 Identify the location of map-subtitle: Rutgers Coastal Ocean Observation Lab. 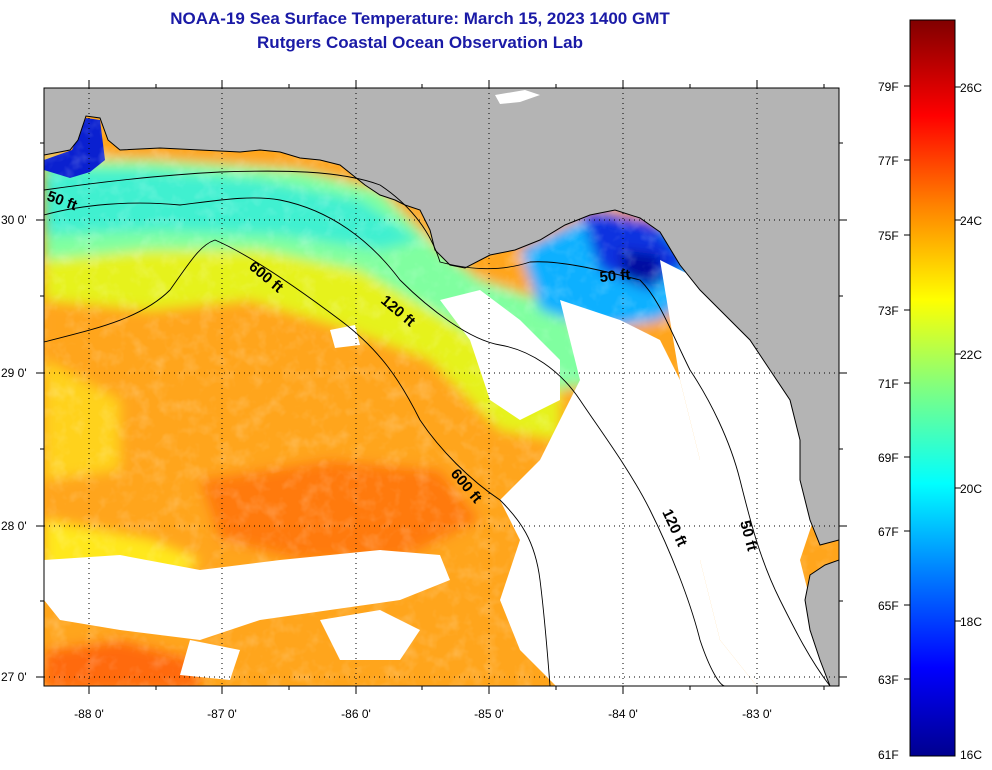
(420, 42).